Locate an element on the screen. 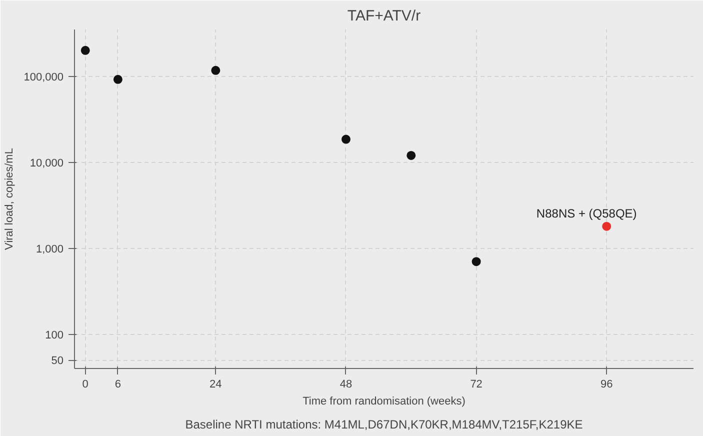 This screenshot has height=436, width=703. y-tick-label: 1,000 is located at coordinates (50, 249).